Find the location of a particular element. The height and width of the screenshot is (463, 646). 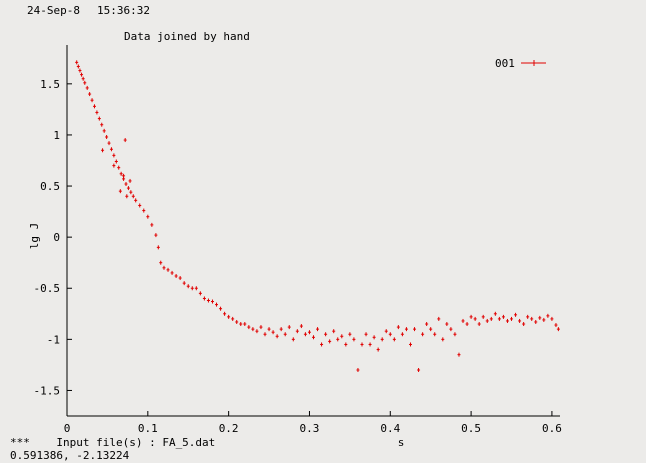

x-tick-label: 0.6 is located at coordinates (552, 428).